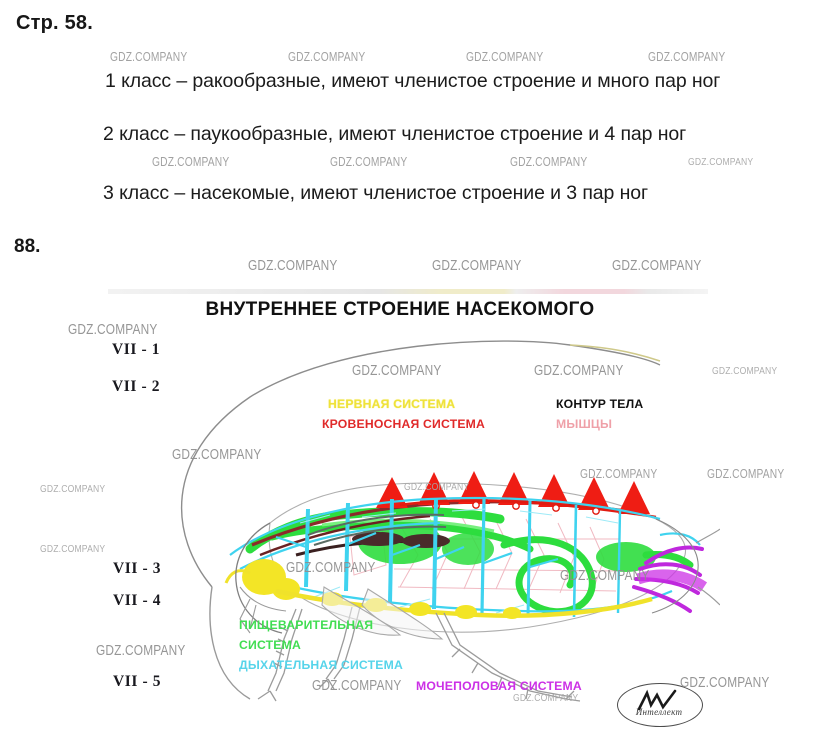 Image resolution: width=814 pixels, height=751 pixels. I want to click on roman-label-vii-4: VII - 4, so click(137, 600).